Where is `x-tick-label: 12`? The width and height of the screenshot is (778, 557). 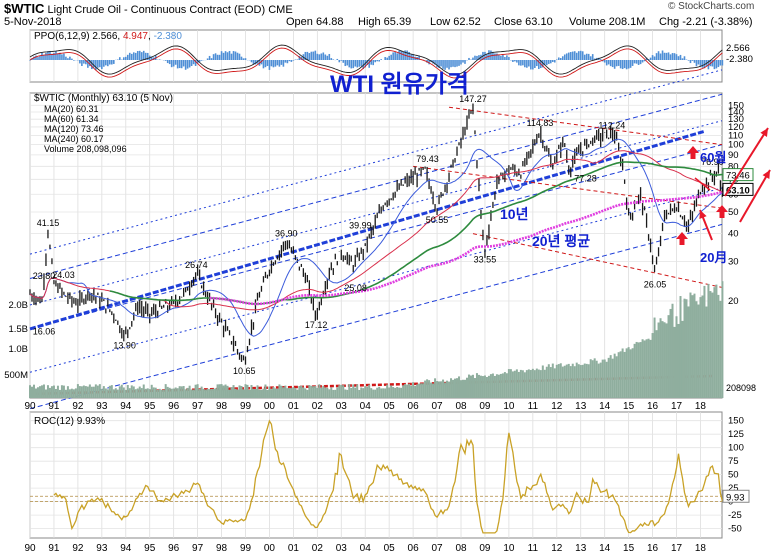
x-tick-label: 12 is located at coordinates (557, 406).